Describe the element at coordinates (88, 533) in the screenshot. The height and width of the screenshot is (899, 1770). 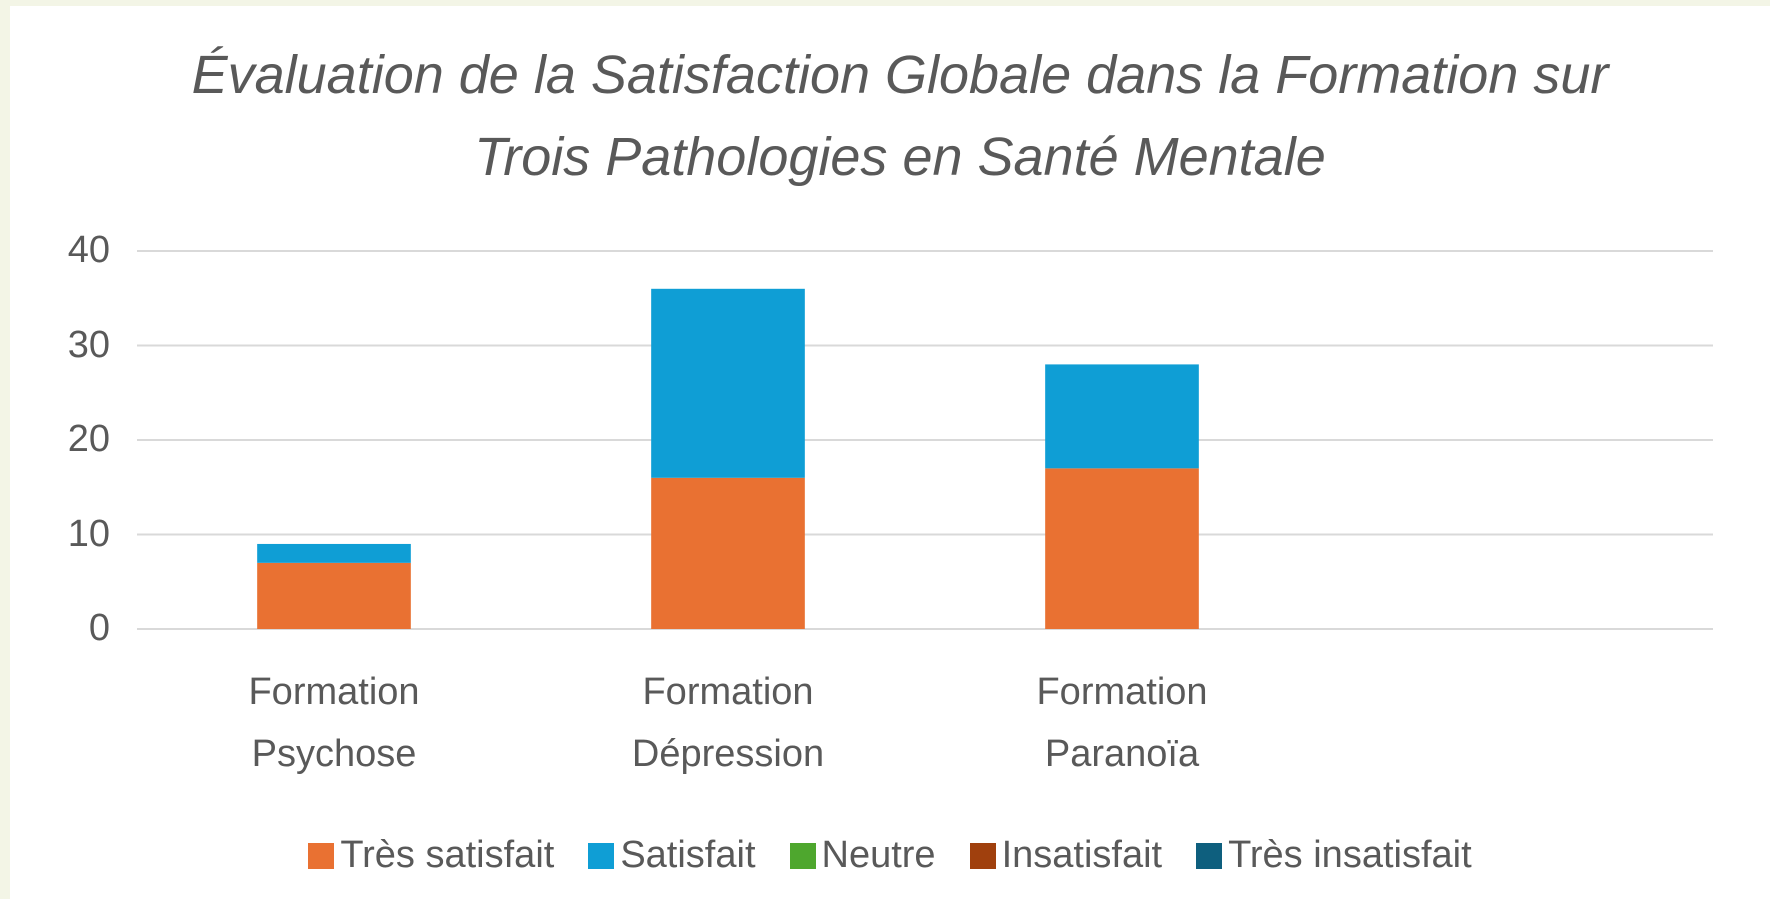
I see `y-tick-label: 10` at that location.